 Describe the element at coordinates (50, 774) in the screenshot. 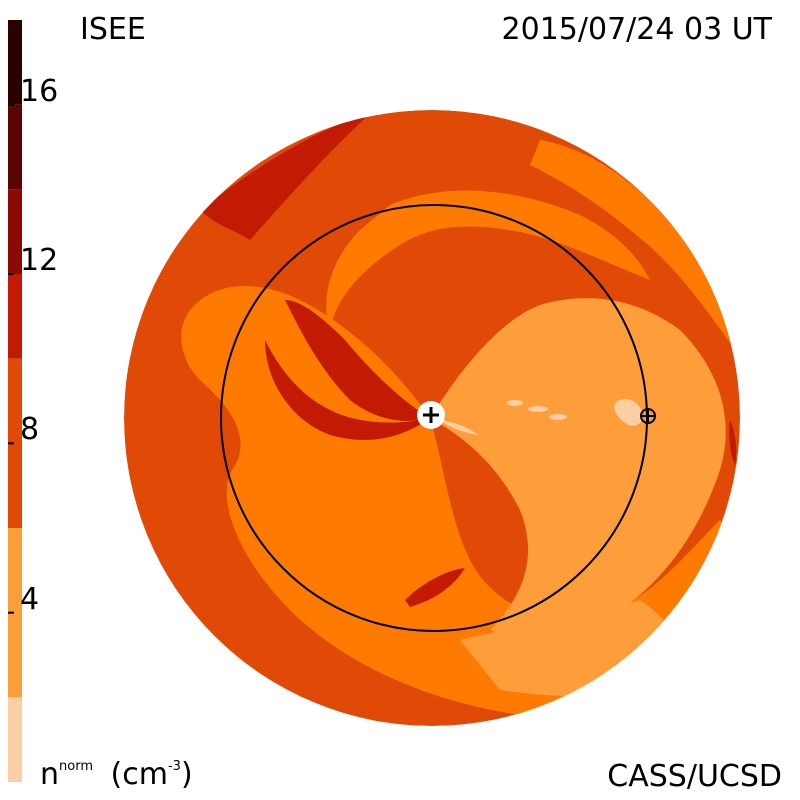

I see `unit-symbol: n` at that location.